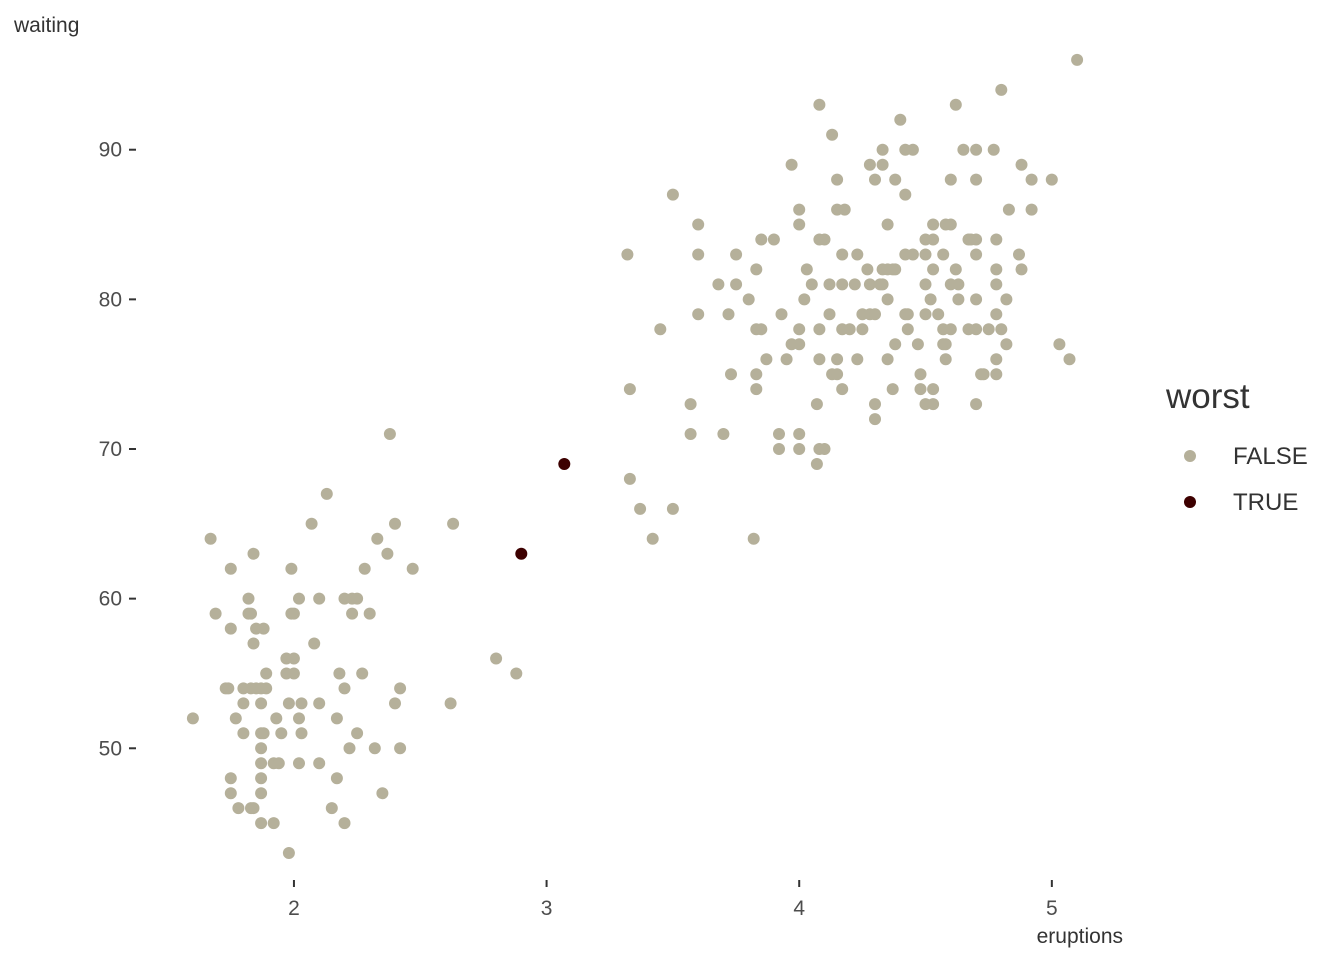 This screenshot has width=1344, height=960. Describe the element at coordinates (110, 150) in the screenshot. I see `y-tick-label: 90` at that location.